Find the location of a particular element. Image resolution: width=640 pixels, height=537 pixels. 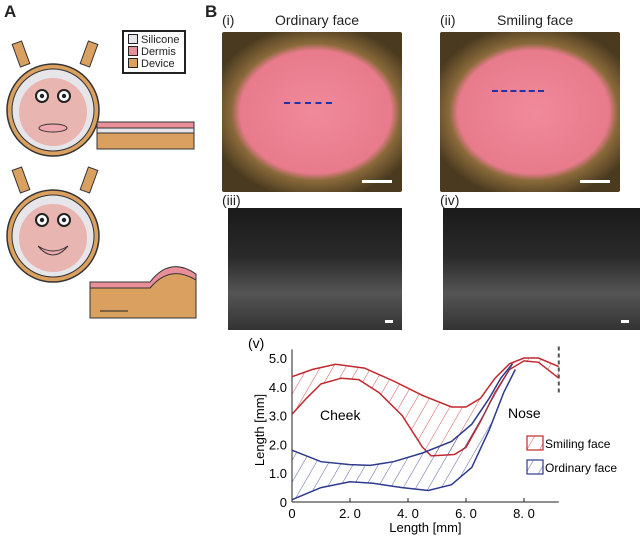

legend-item: Silicone is located at coordinates (154, 40).